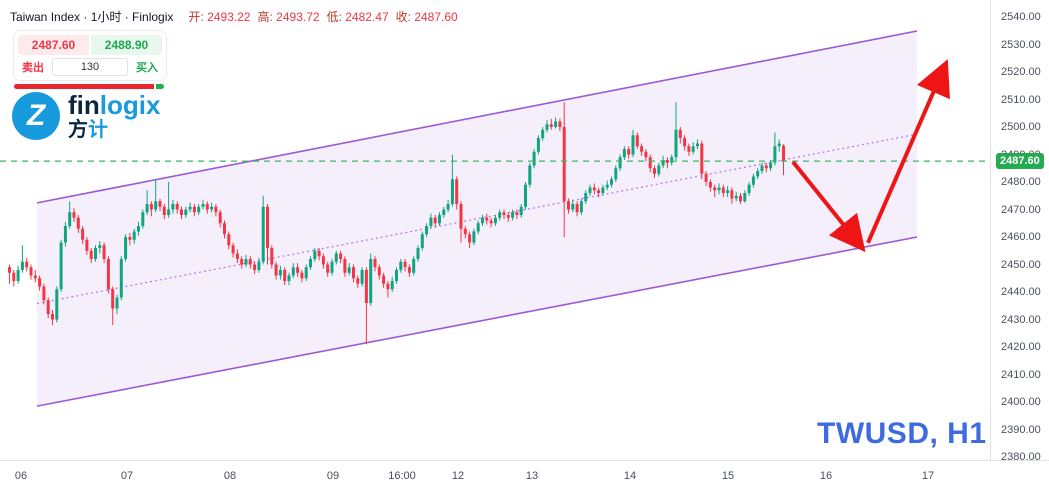  What do you see at coordinates (828, 206) in the screenshot?
I see `trend-arrow-projected-decline` at bounding box center [828, 206].